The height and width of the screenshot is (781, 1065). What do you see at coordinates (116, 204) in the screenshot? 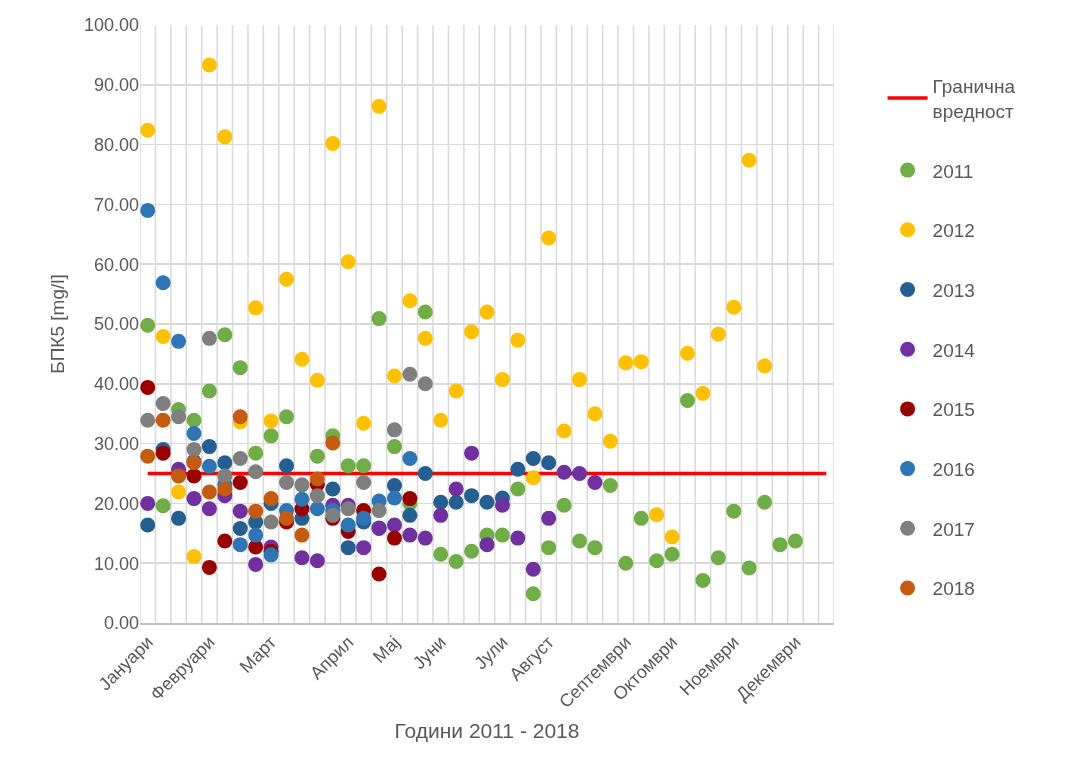
I see `y-tick-label: 70.00` at bounding box center [116, 204].